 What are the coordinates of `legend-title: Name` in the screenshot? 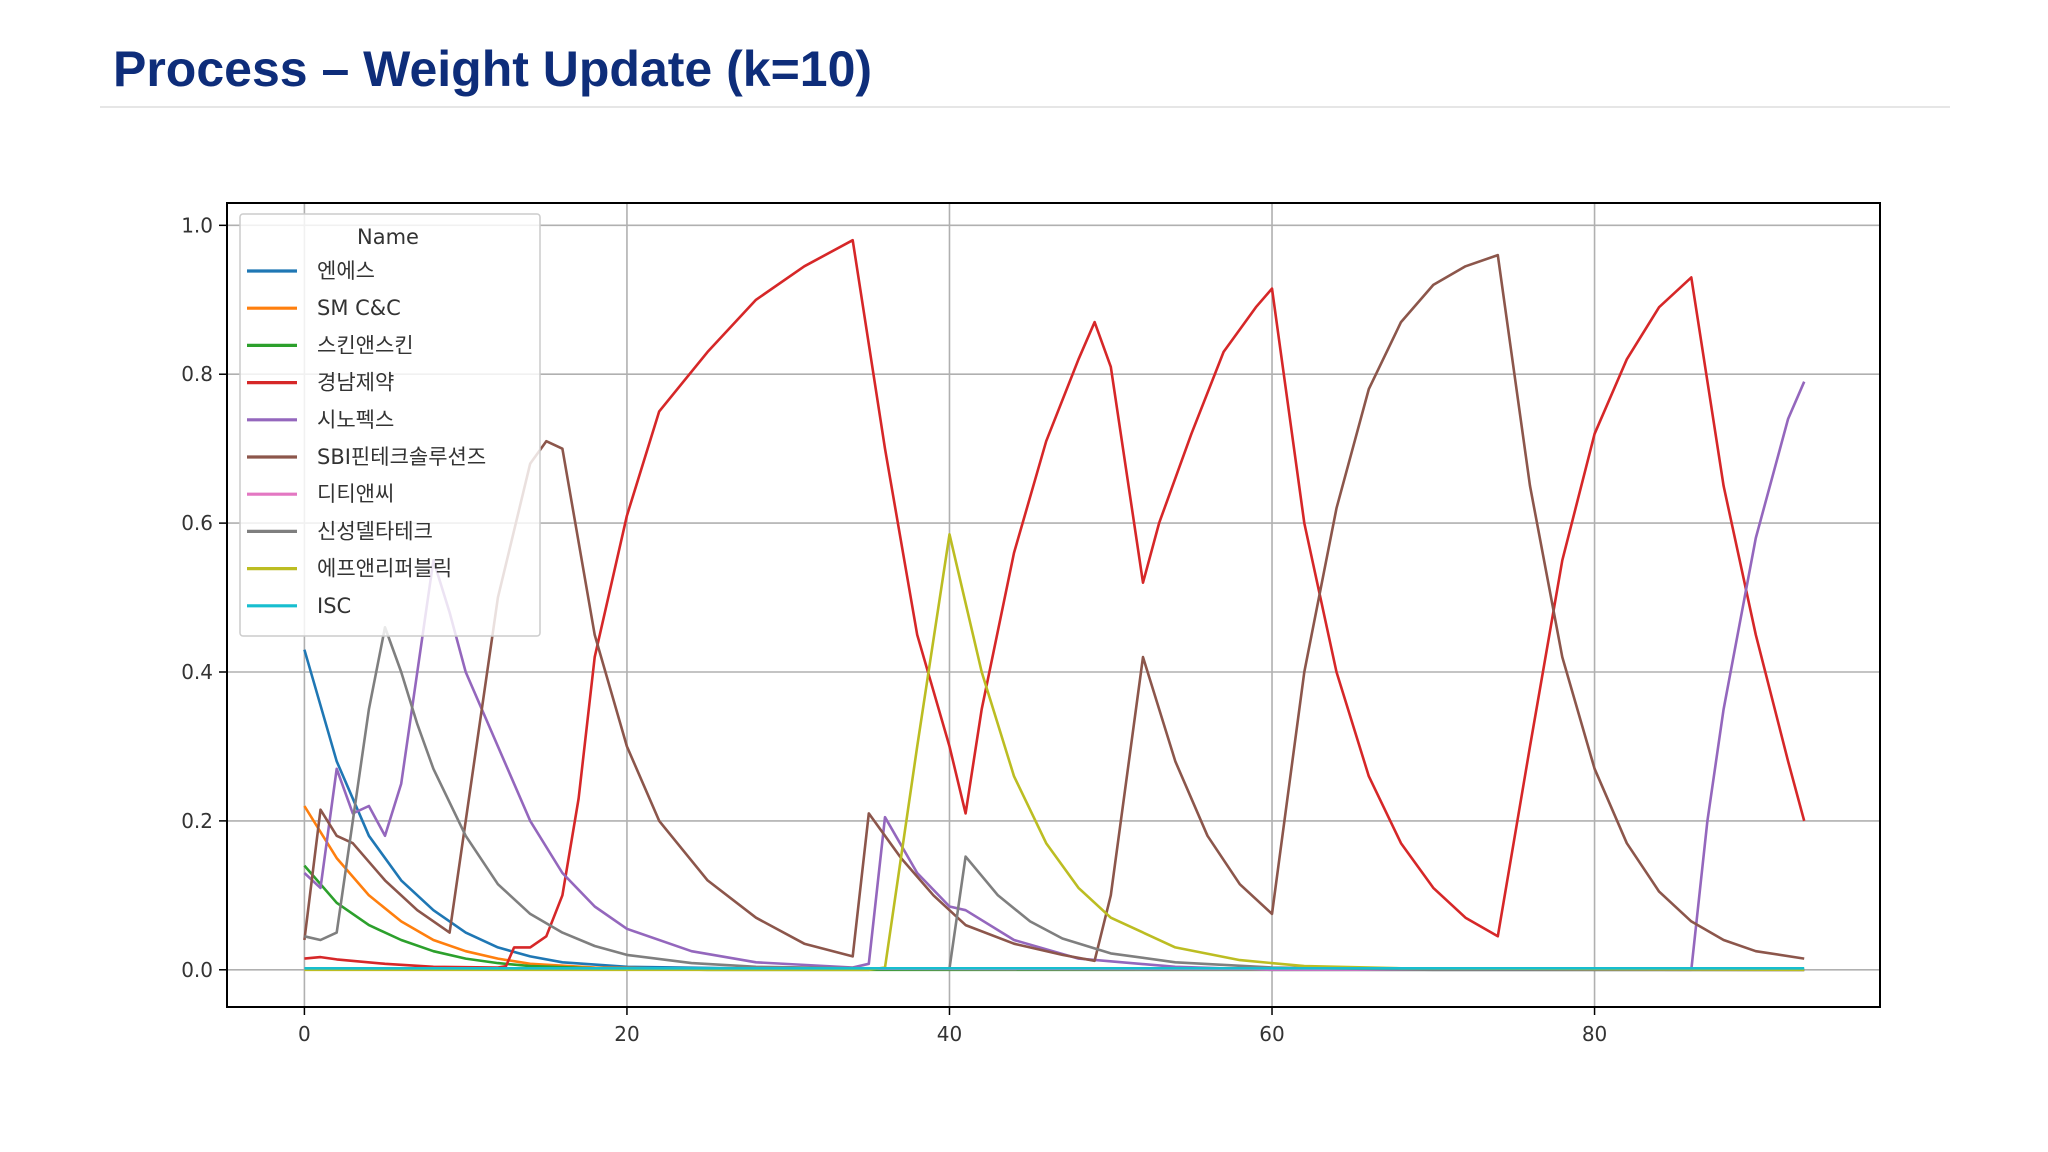 It's located at (388, 237).